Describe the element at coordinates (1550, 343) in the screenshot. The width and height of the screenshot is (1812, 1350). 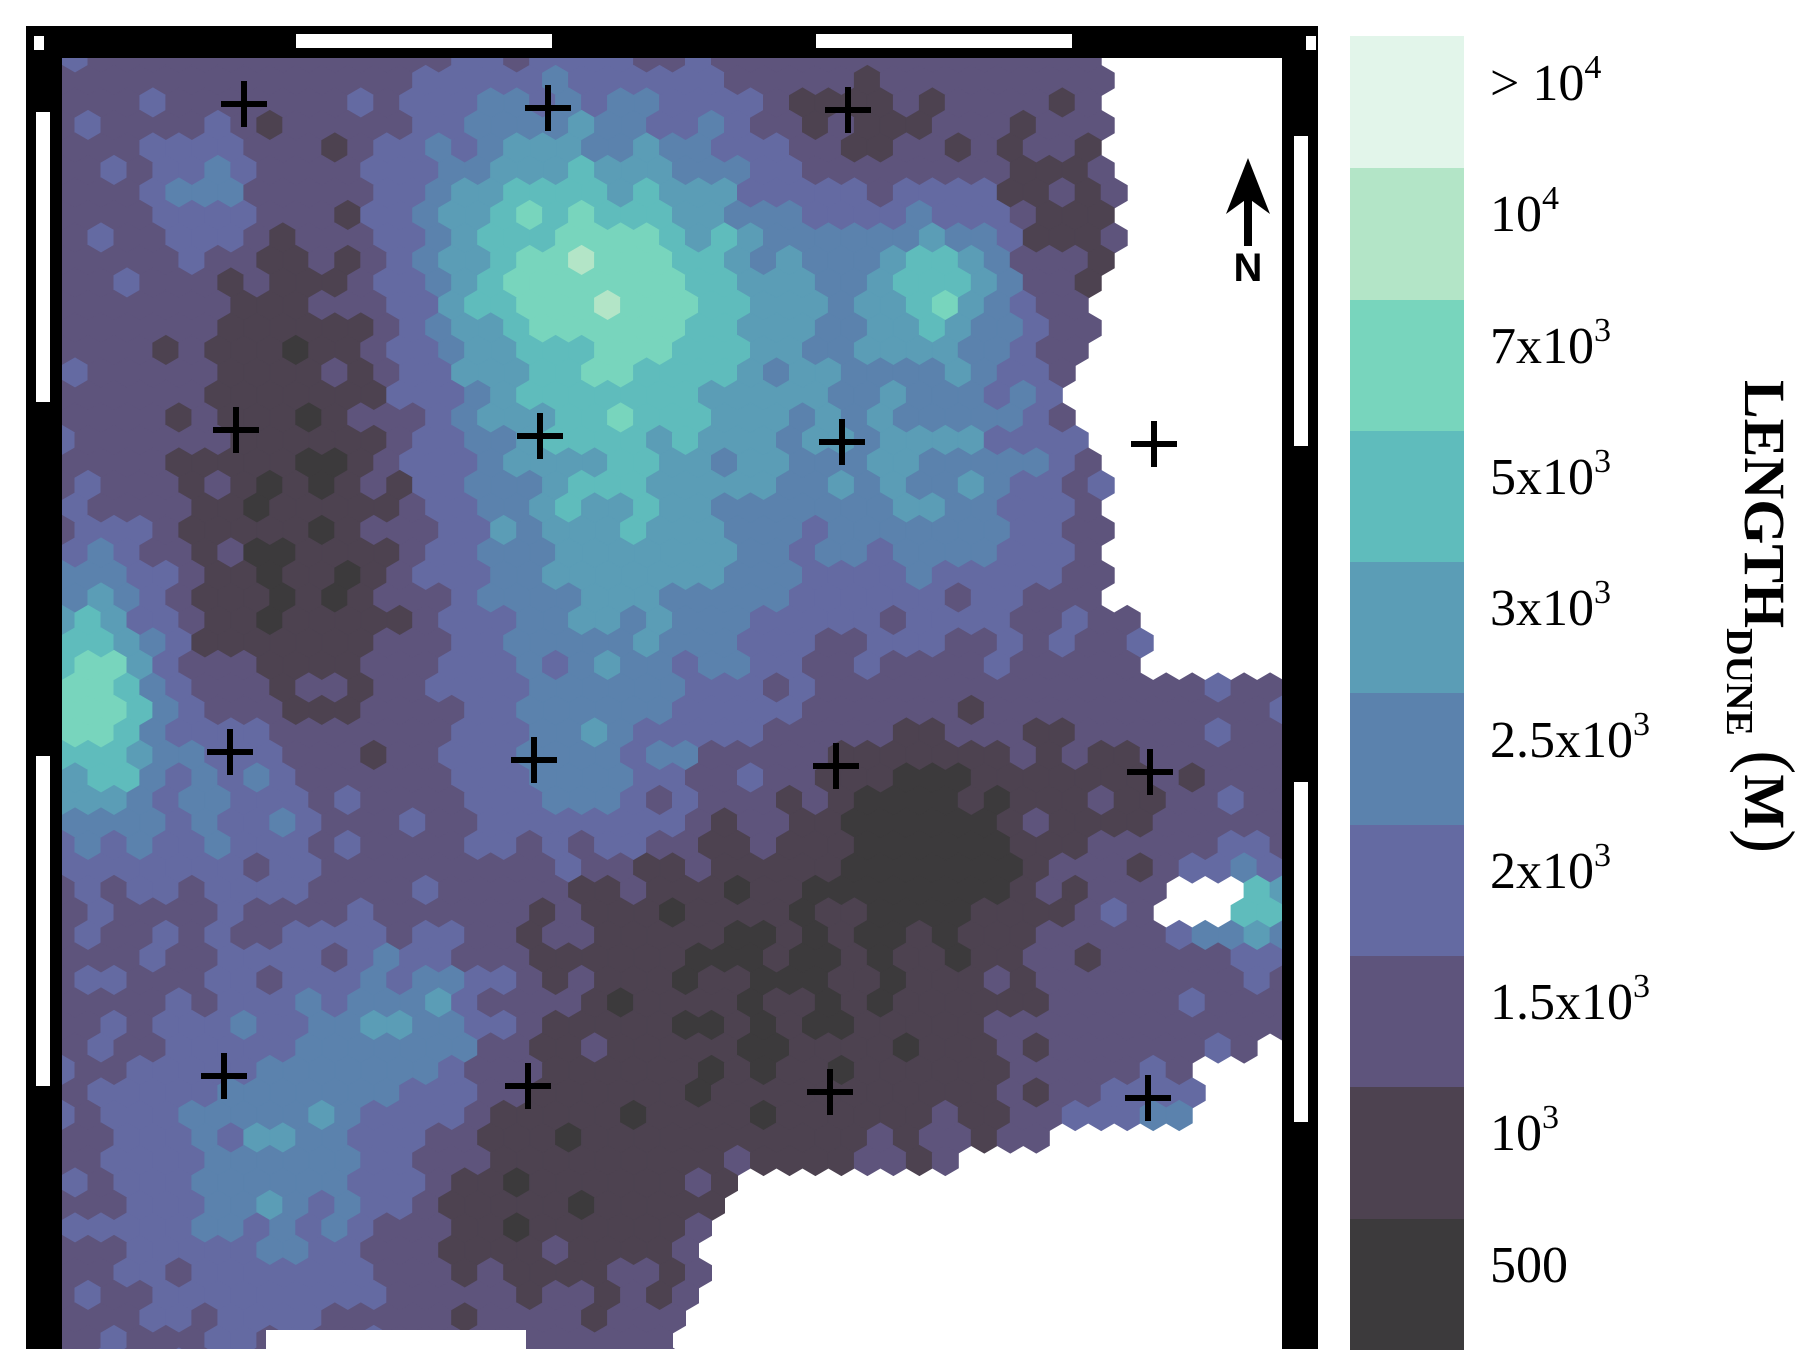
I see `colorbar-label: 7x10³` at that location.